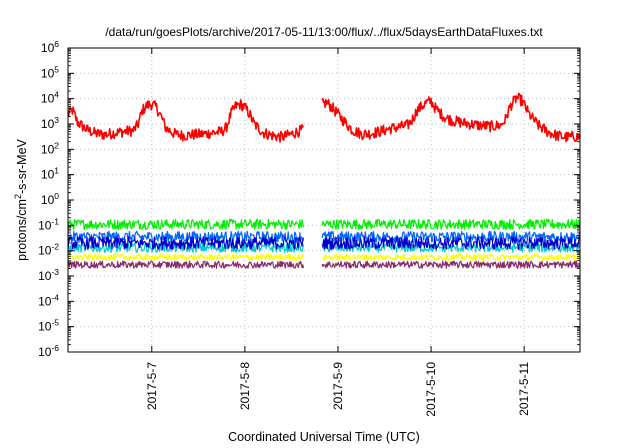 The width and height of the screenshot is (640, 448). Describe the element at coordinates (18, 196) in the screenshot. I see `y-axis-title-sup: 2` at that location.